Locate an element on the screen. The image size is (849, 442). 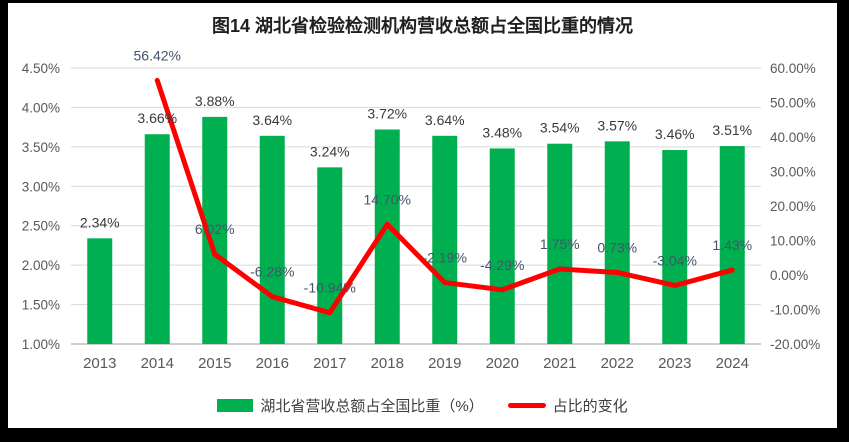
legend-bar-label: 湖北省营收总额占全国比重（%） is located at coordinates (372, 406).